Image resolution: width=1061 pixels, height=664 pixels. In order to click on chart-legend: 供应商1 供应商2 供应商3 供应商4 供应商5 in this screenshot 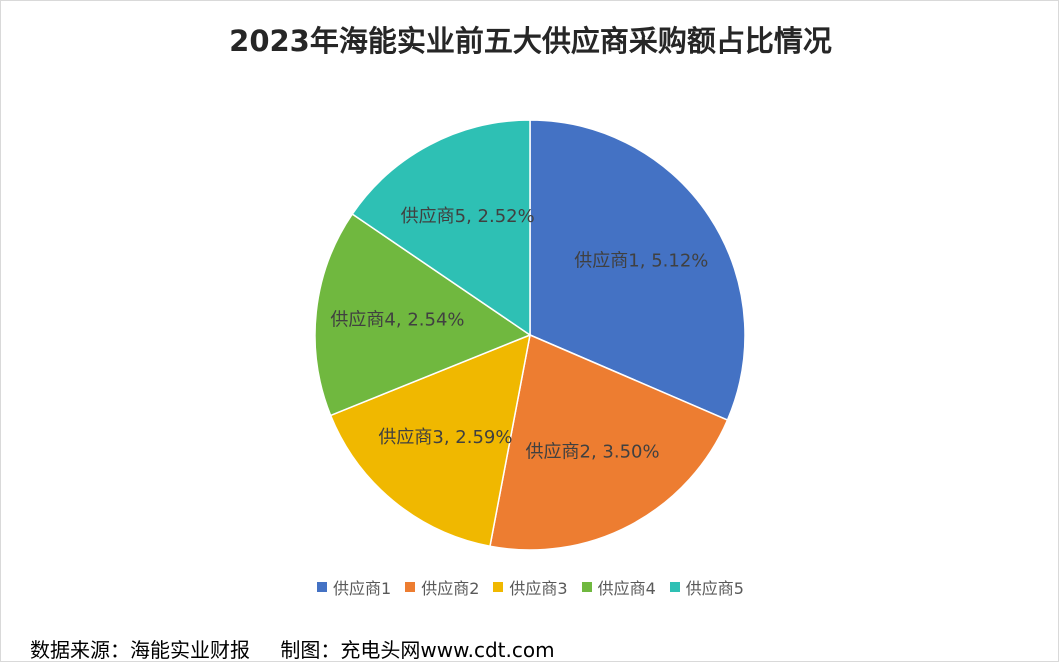, I will do `click(530, 587)`.